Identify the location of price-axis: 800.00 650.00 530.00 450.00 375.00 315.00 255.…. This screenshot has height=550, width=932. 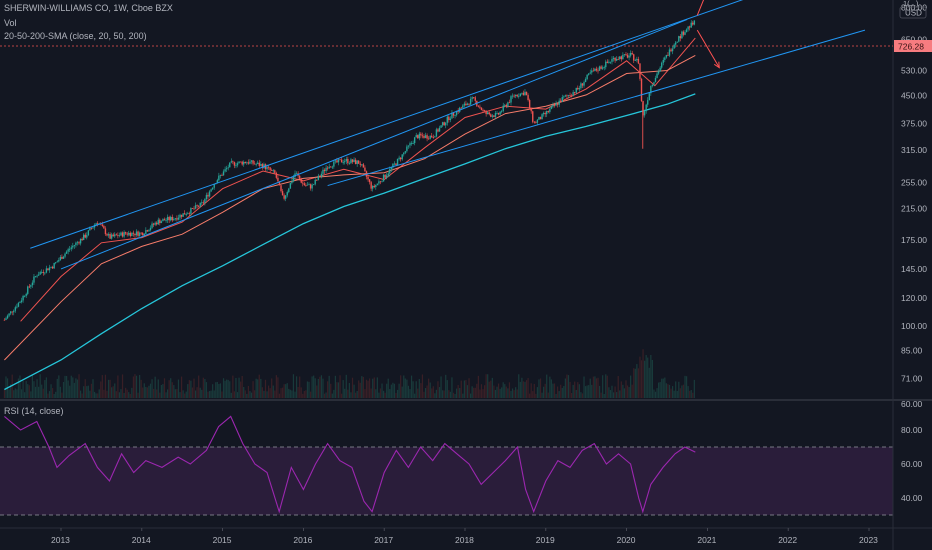
(914, 206).